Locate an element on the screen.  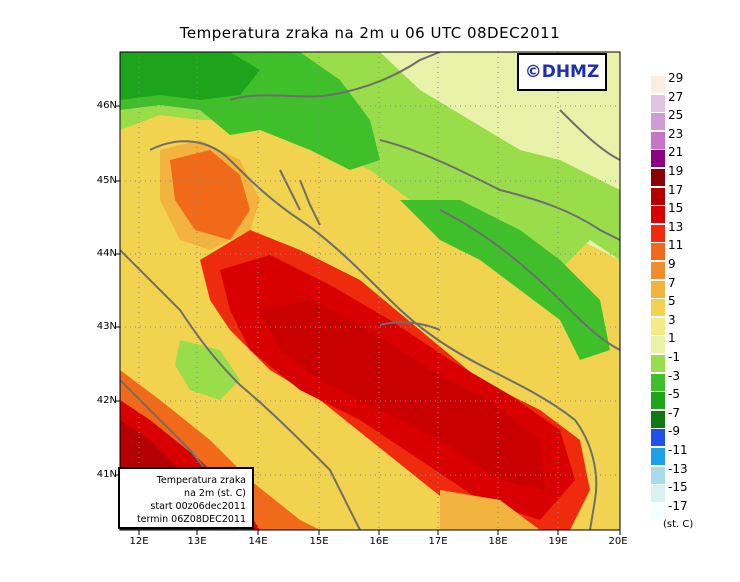
legend-label: 5 is located at coordinates (672, 301).